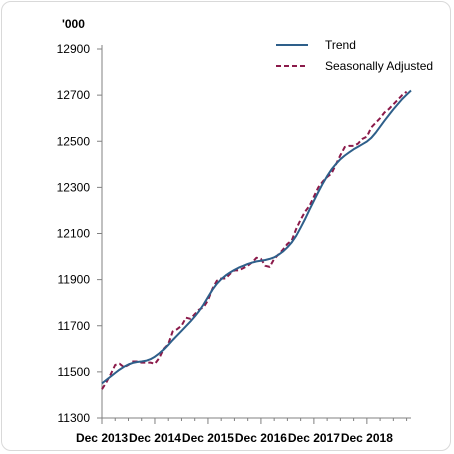  Describe the element at coordinates (367, 438) in the screenshot. I see `x-tick-label: Dec 2018` at that location.